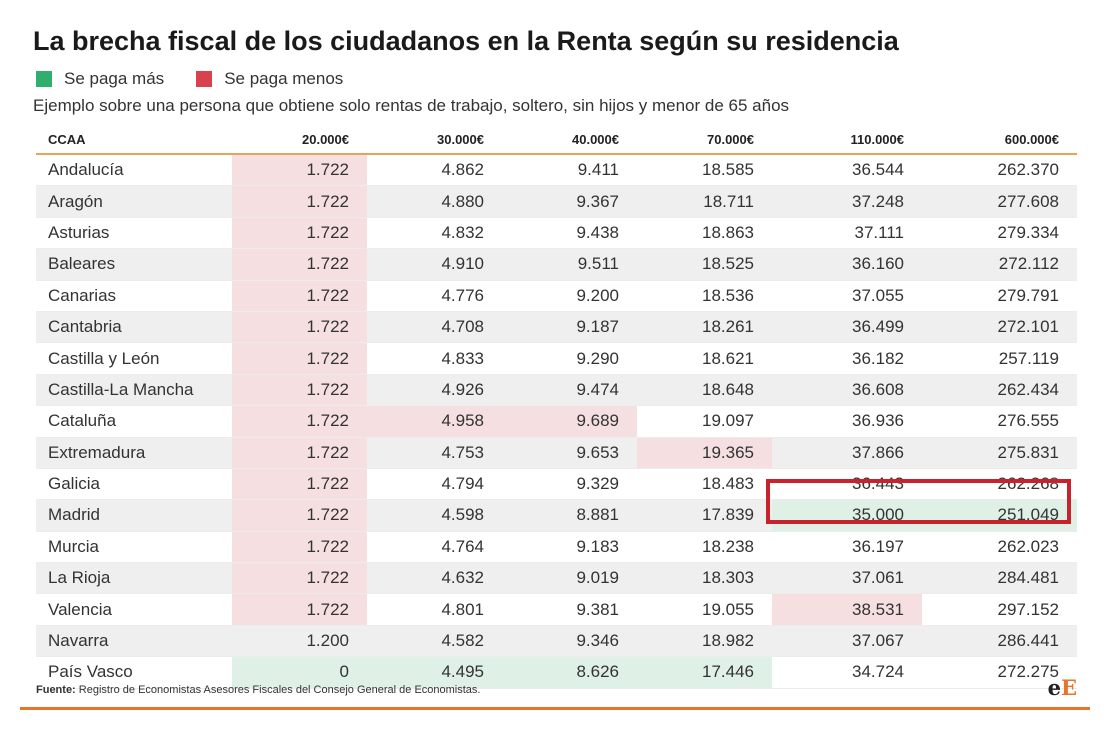 The height and width of the screenshot is (733, 1117). I want to click on value-cell: 37.061, so click(847, 578).